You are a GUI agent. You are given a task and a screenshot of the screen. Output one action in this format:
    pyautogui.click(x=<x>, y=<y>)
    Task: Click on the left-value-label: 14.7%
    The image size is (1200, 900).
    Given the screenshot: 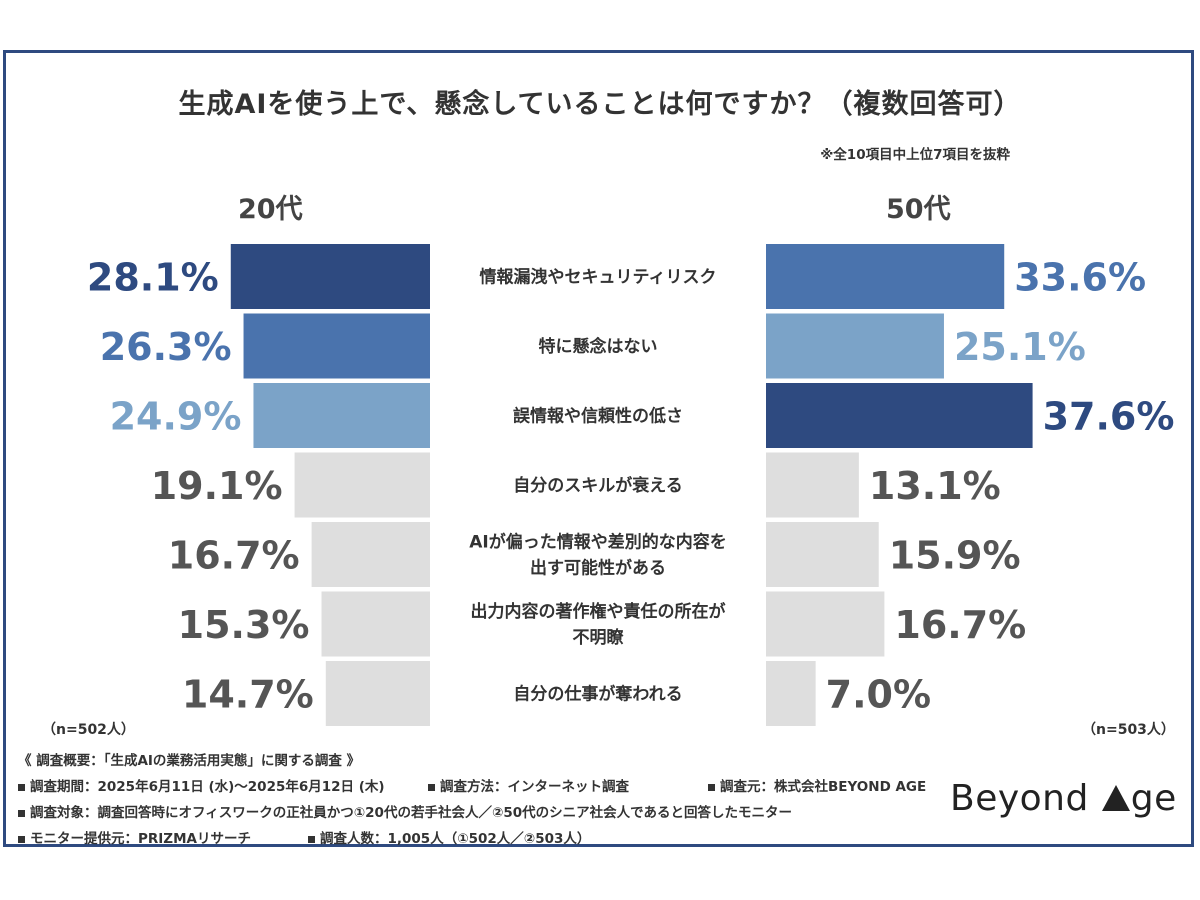 What is the action you would take?
    pyautogui.click(x=248, y=695)
    